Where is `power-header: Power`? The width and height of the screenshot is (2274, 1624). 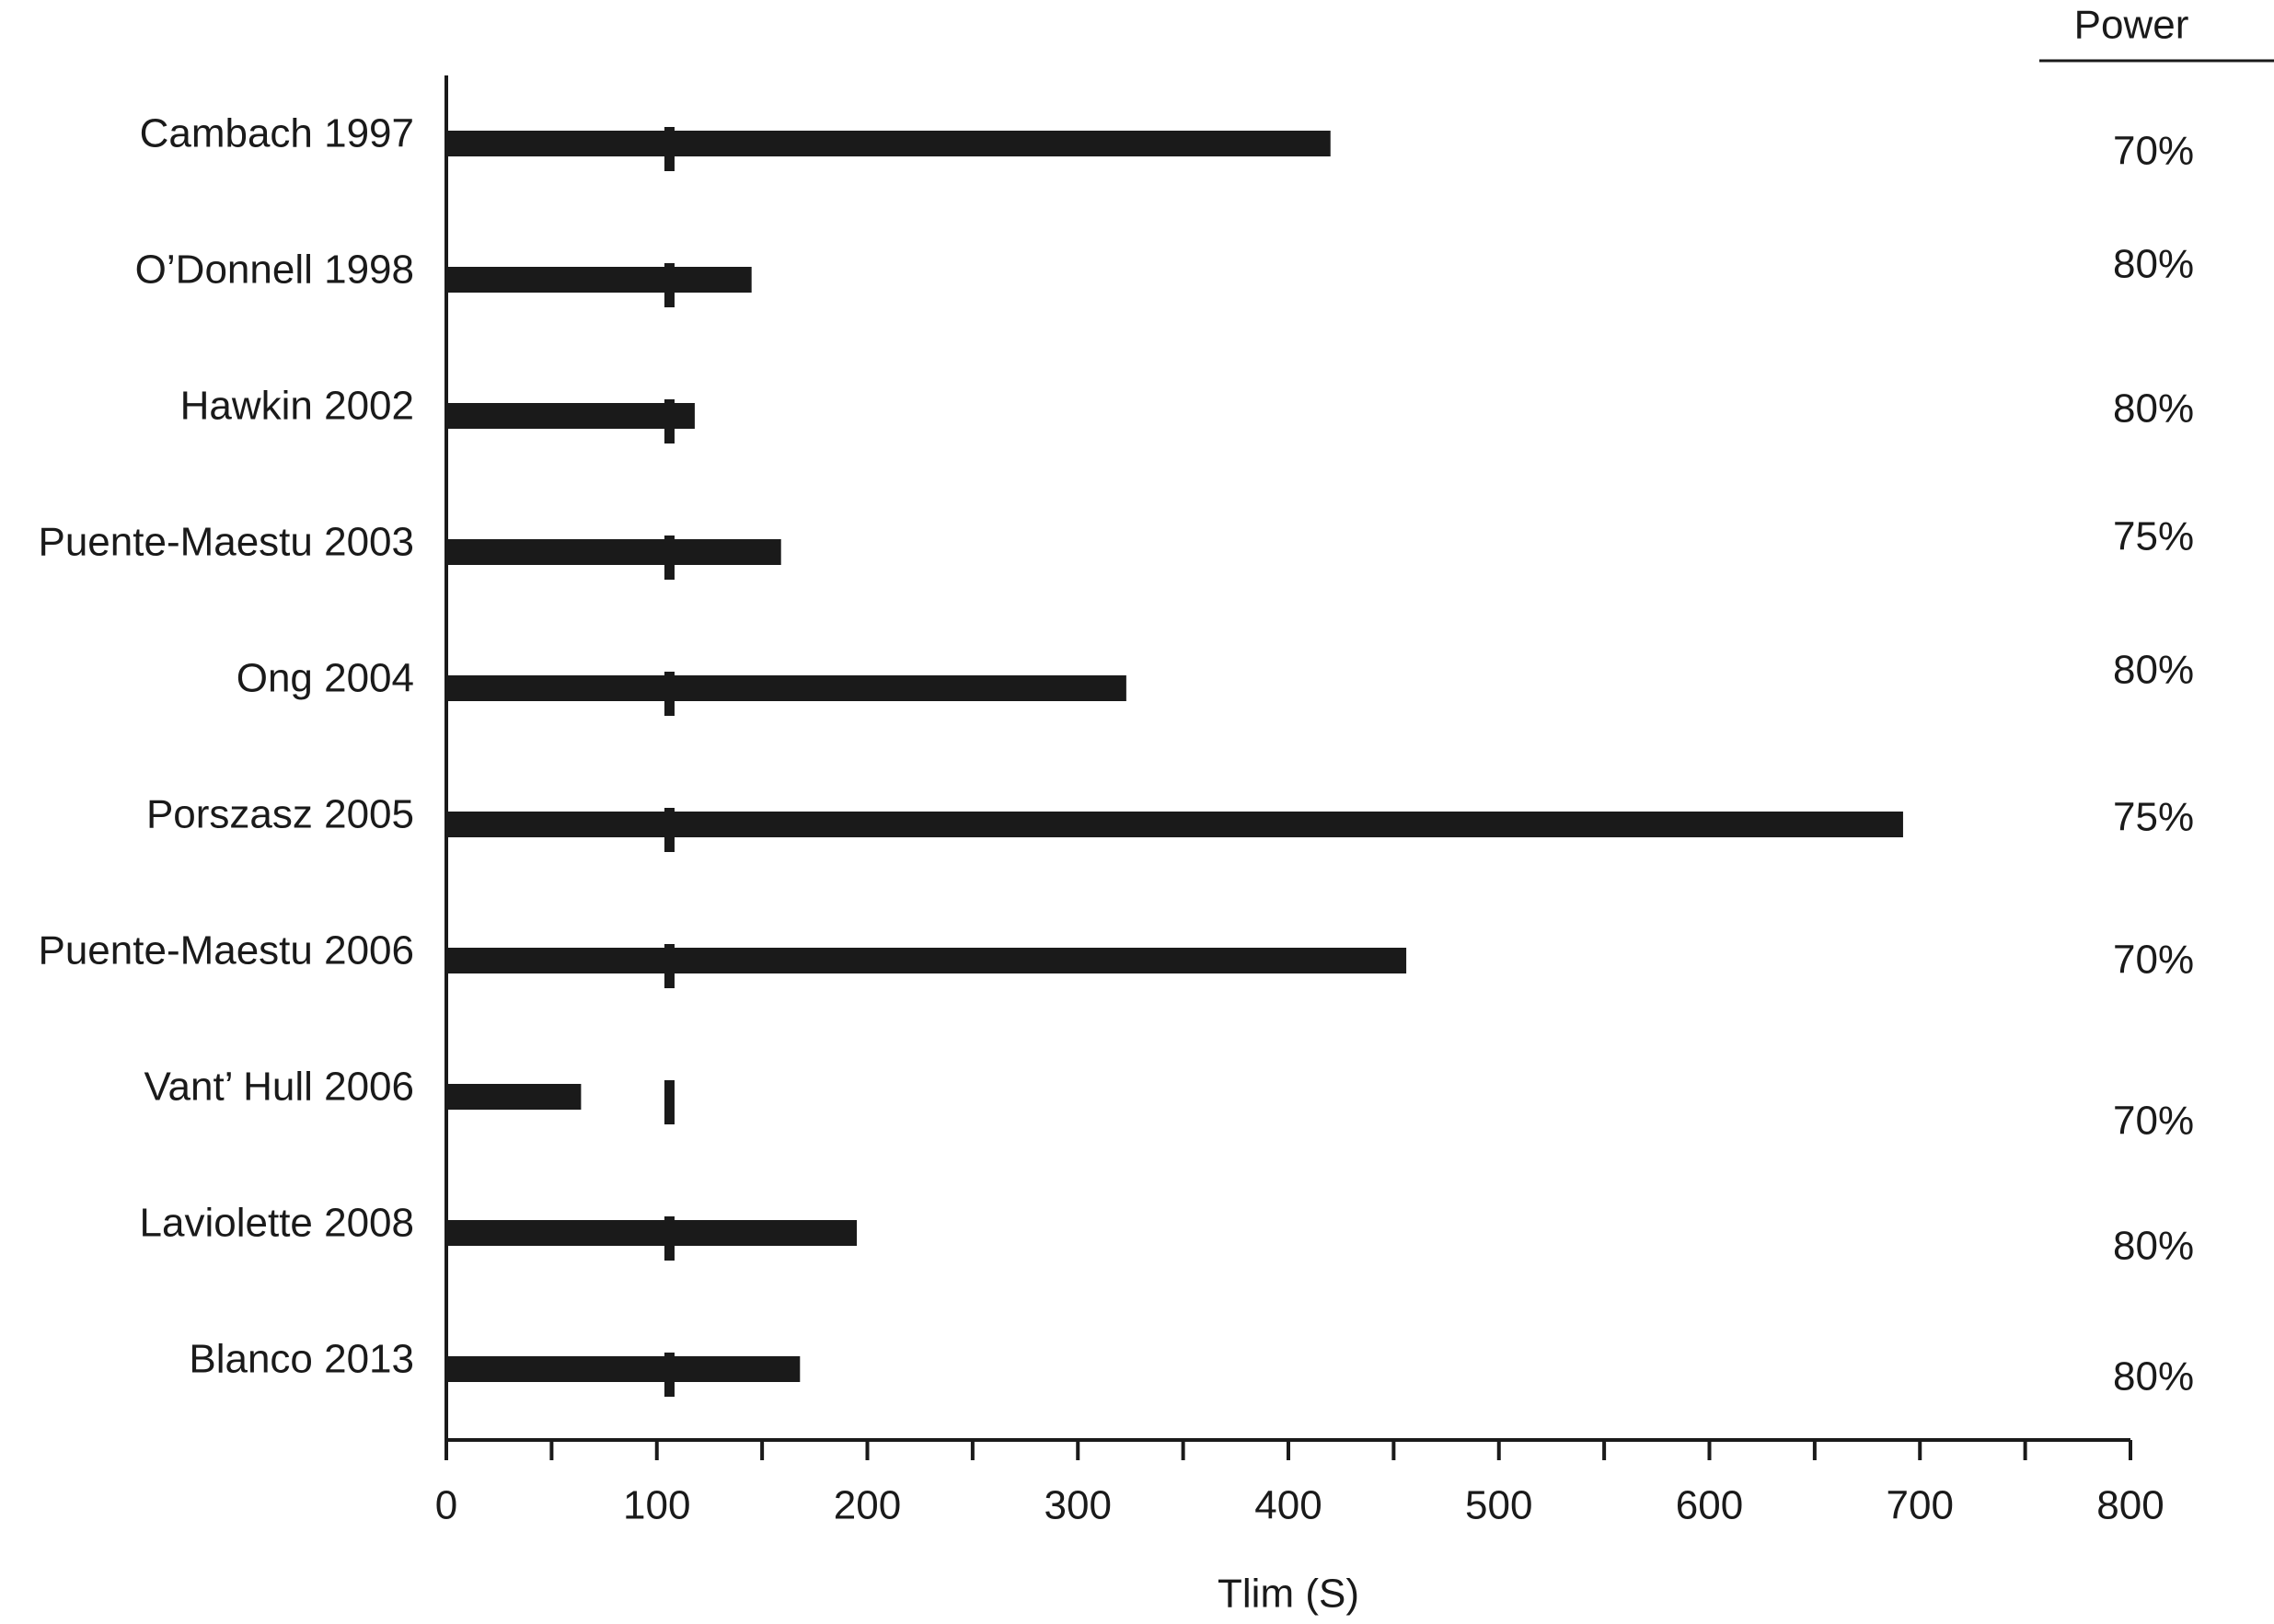
power-header: Power is located at coordinates (2131, 25).